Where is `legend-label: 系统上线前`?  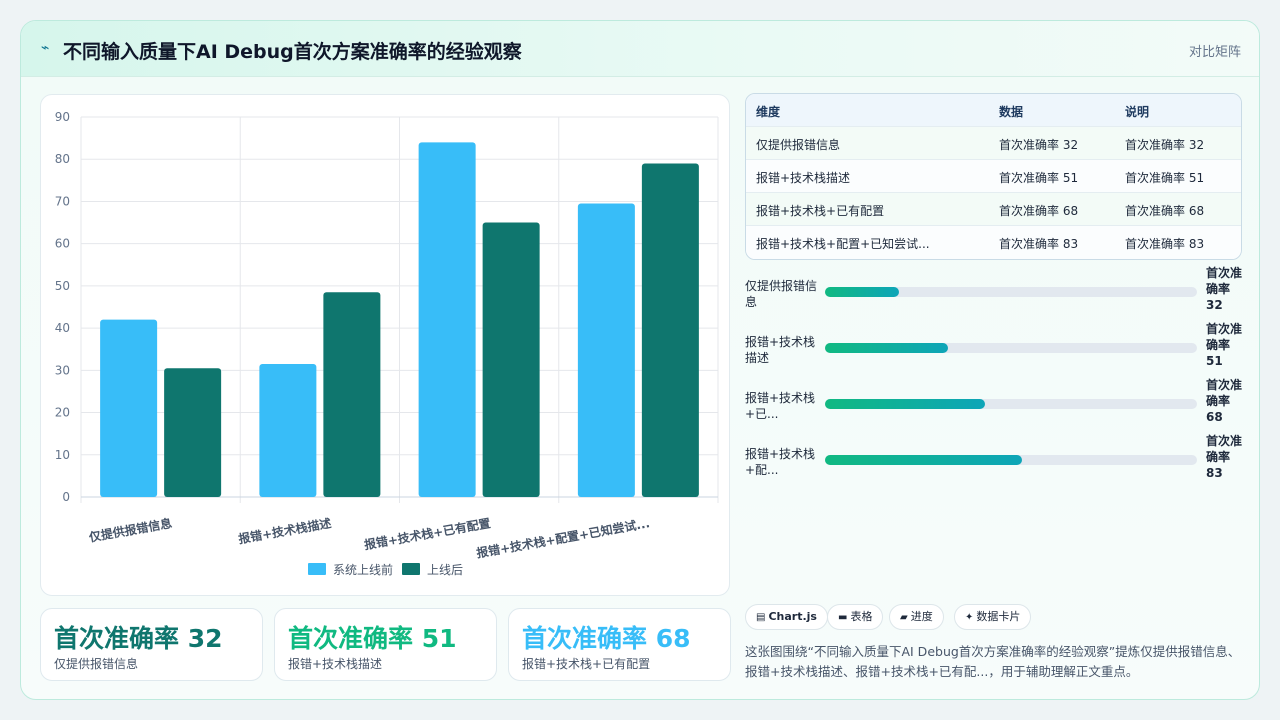 legend-label: 系统上线前 is located at coordinates (363, 569).